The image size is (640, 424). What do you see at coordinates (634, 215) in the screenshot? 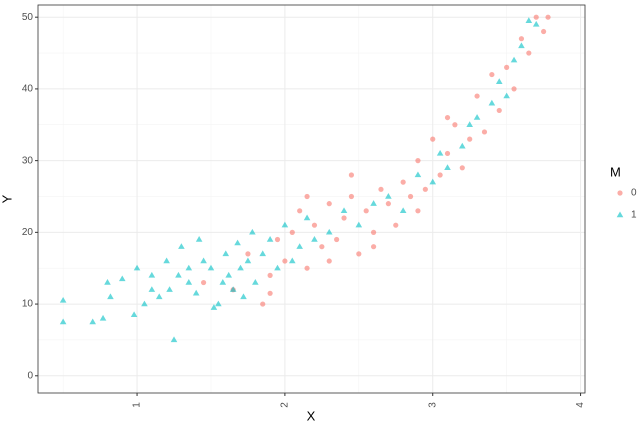
I see `legend-label: 1` at bounding box center [634, 215].